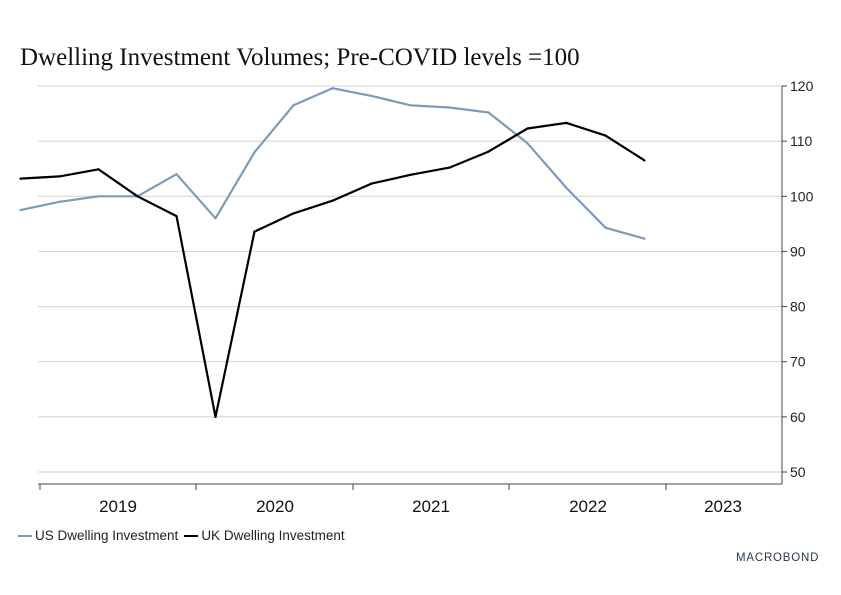  I want to click on x-tick-label: 2021, so click(431, 506).